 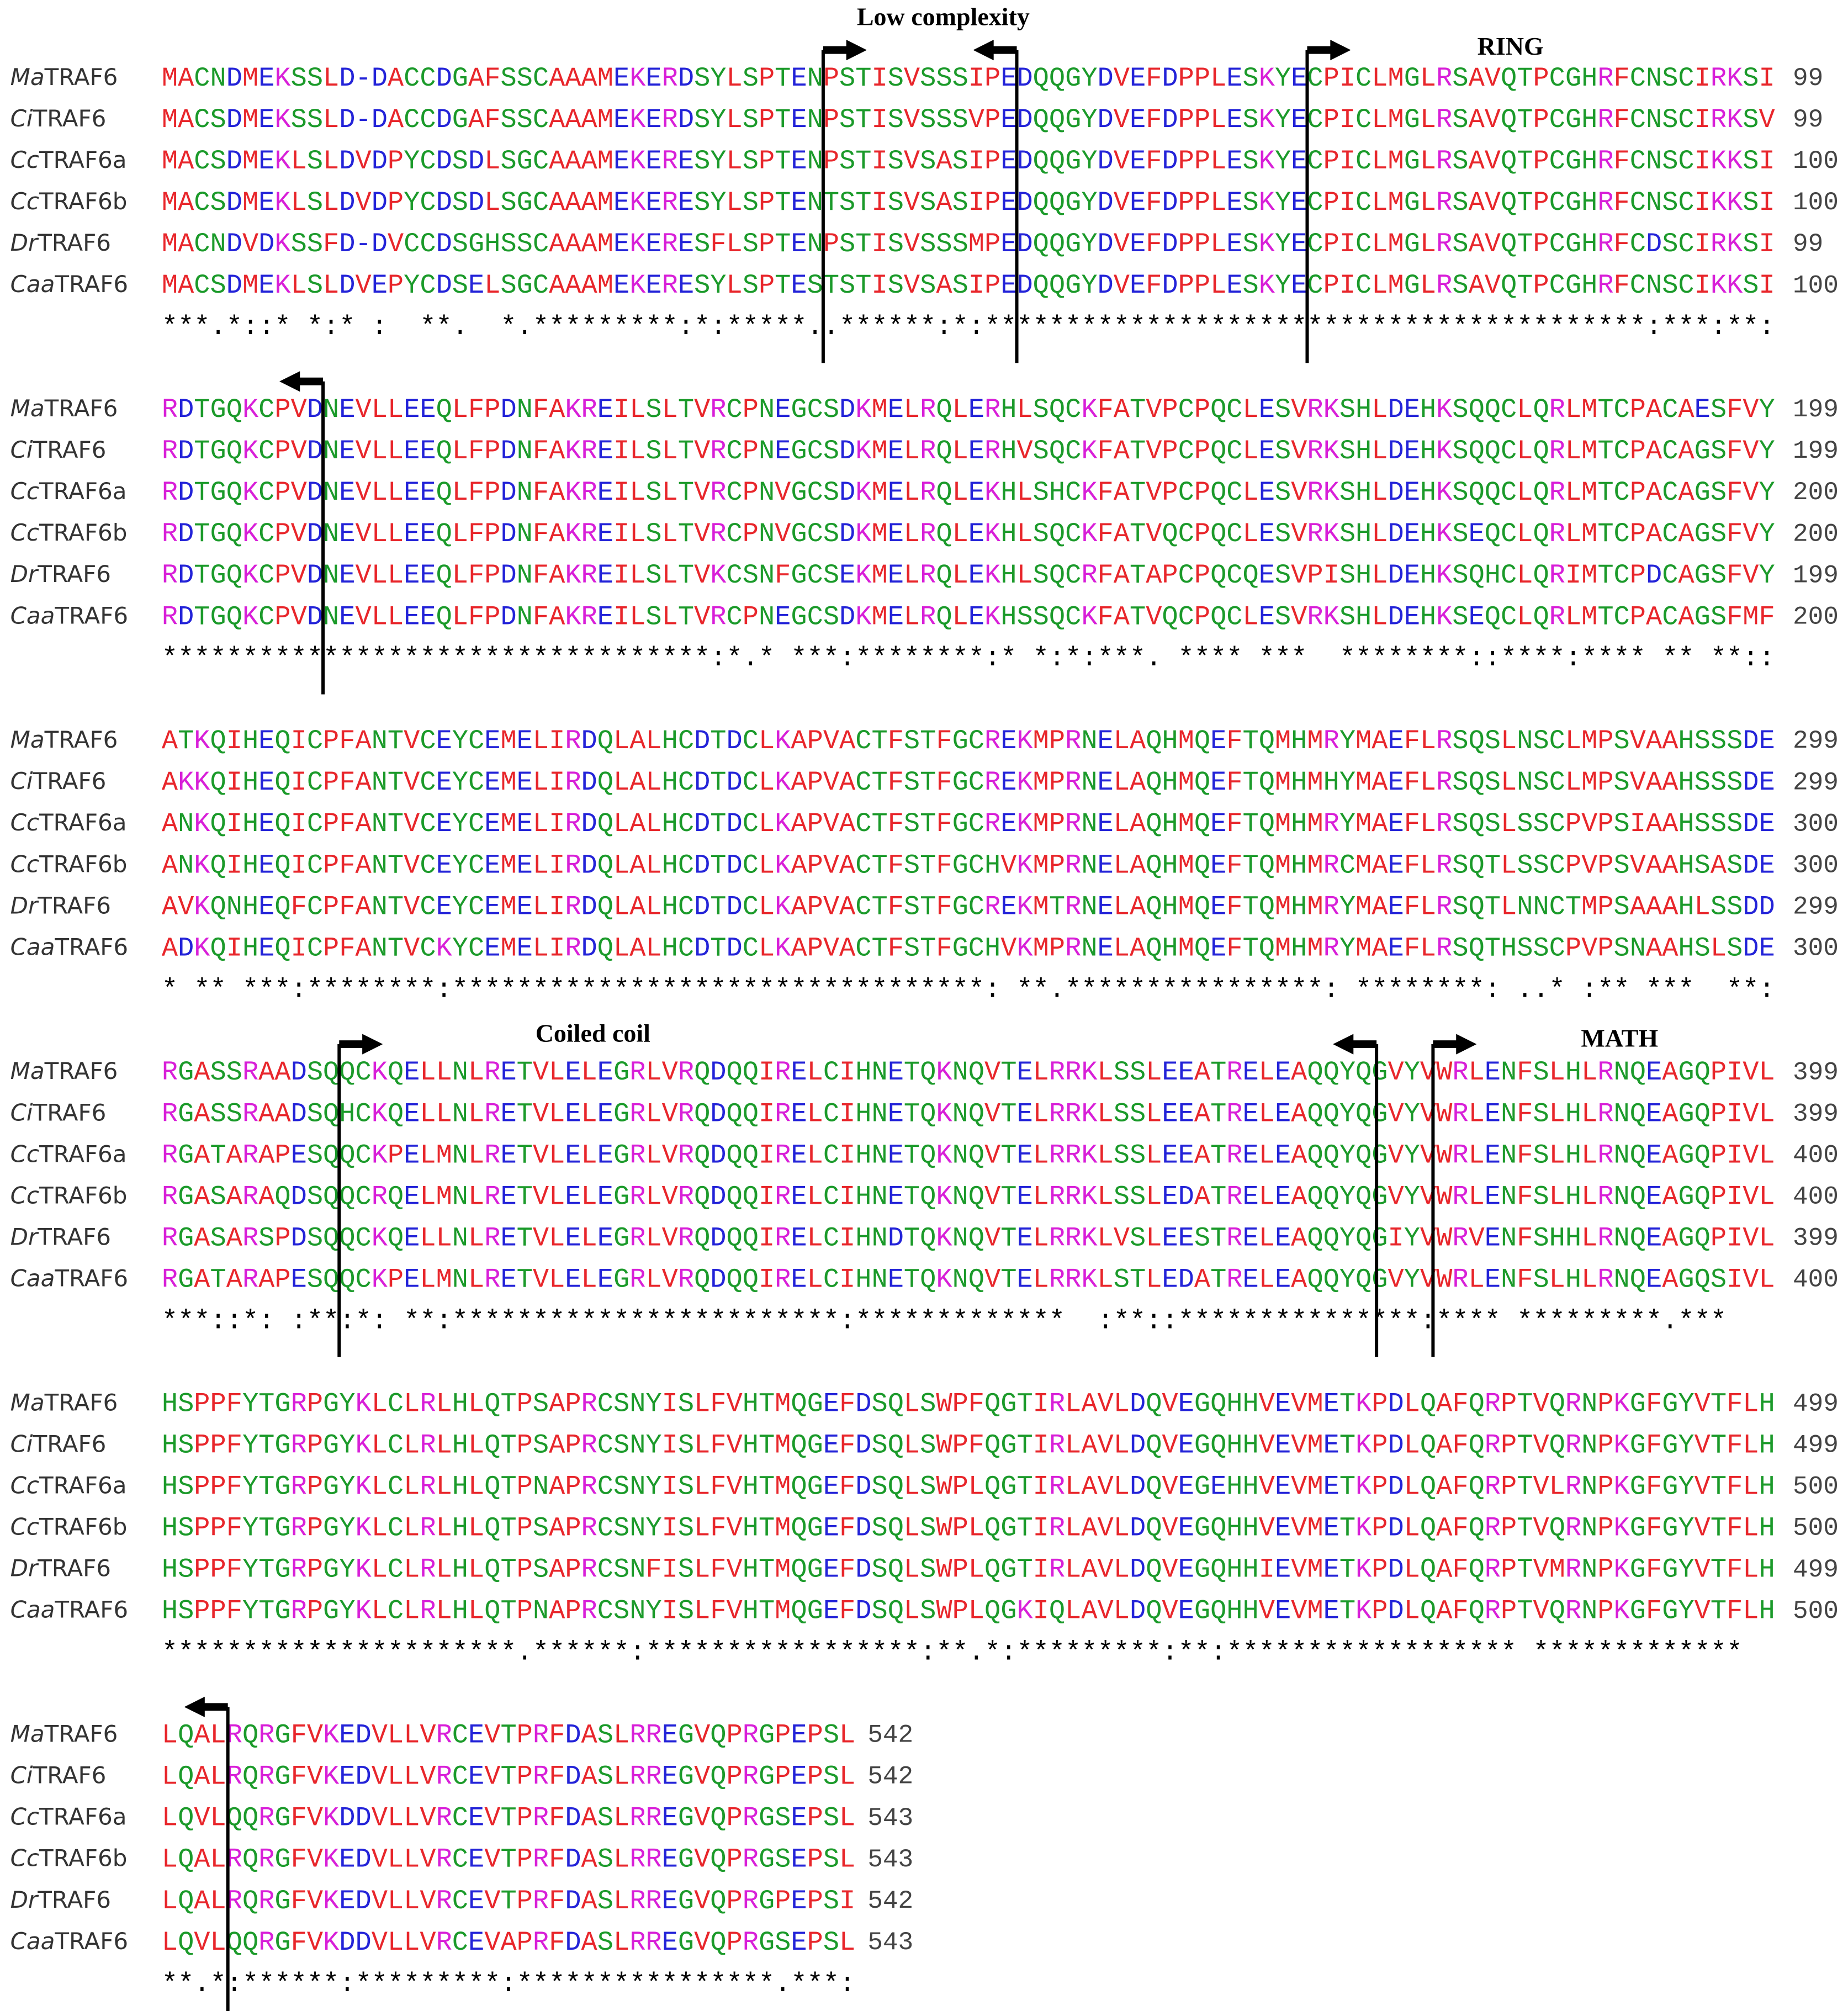 What do you see at coordinates (21, 781) in the screenshot?
I see `species: Ci` at bounding box center [21, 781].